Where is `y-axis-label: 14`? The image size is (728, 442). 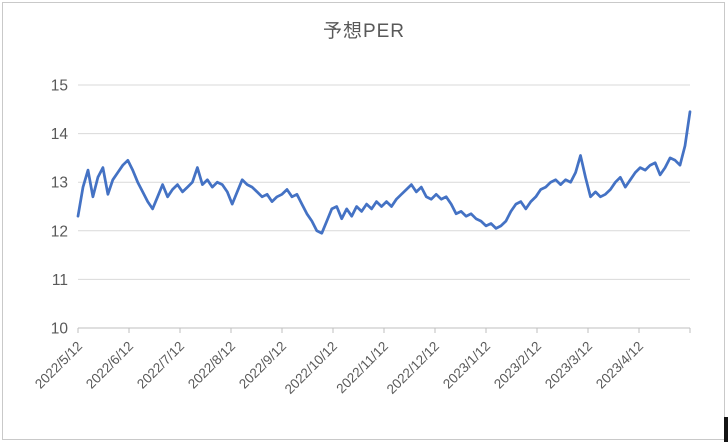
y-axis-label: 14 is located at coordinates (60, 134).